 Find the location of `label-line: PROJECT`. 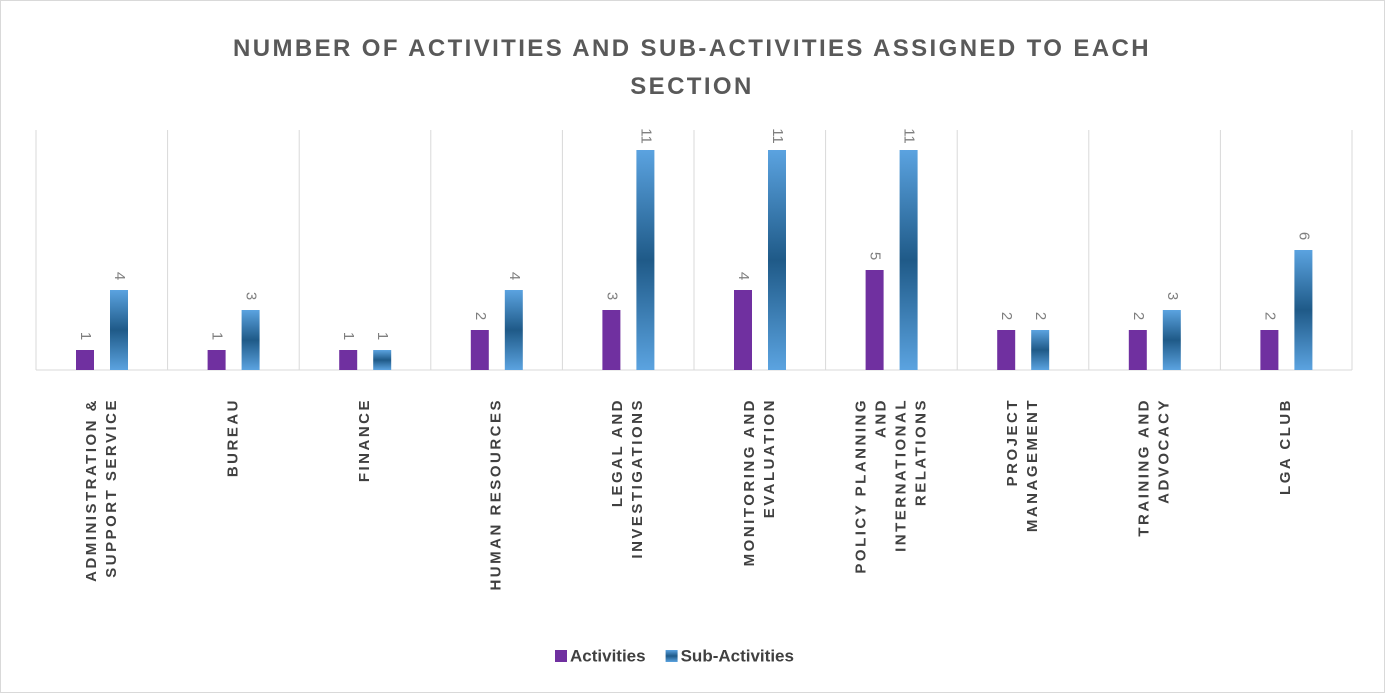

label-line: PROJECT is located at coordinates (1012, 442).